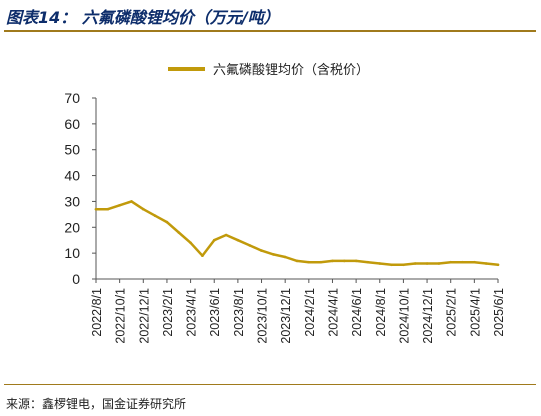  What do you see at coordinates (215, 312) in the screenshot?
I see `x-tick-label: 2023/6/1` at bounding box center [215, 312].